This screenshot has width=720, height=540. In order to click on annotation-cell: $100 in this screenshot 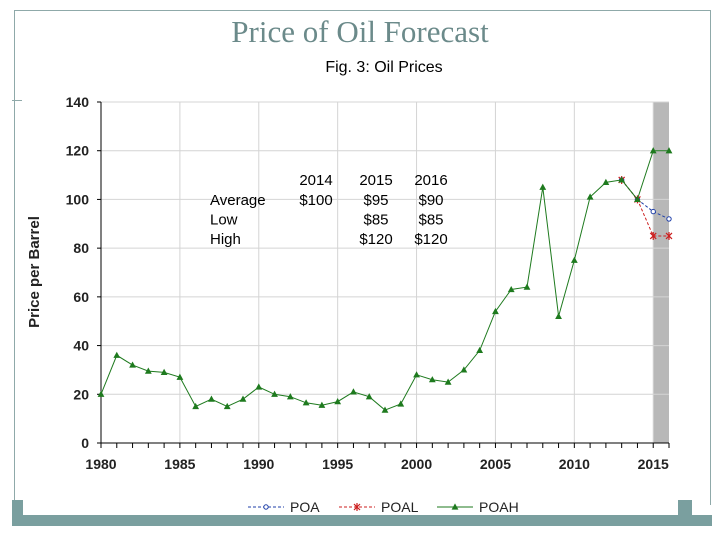, I will do `click(315, 200)`.